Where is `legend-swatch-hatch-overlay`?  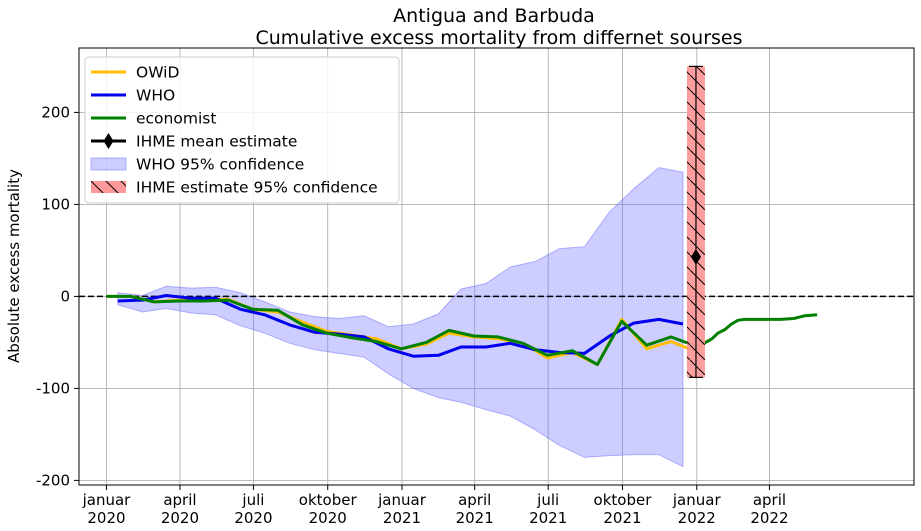
legend-swatch-hatch-overlay is located at coordinates (108, 187).